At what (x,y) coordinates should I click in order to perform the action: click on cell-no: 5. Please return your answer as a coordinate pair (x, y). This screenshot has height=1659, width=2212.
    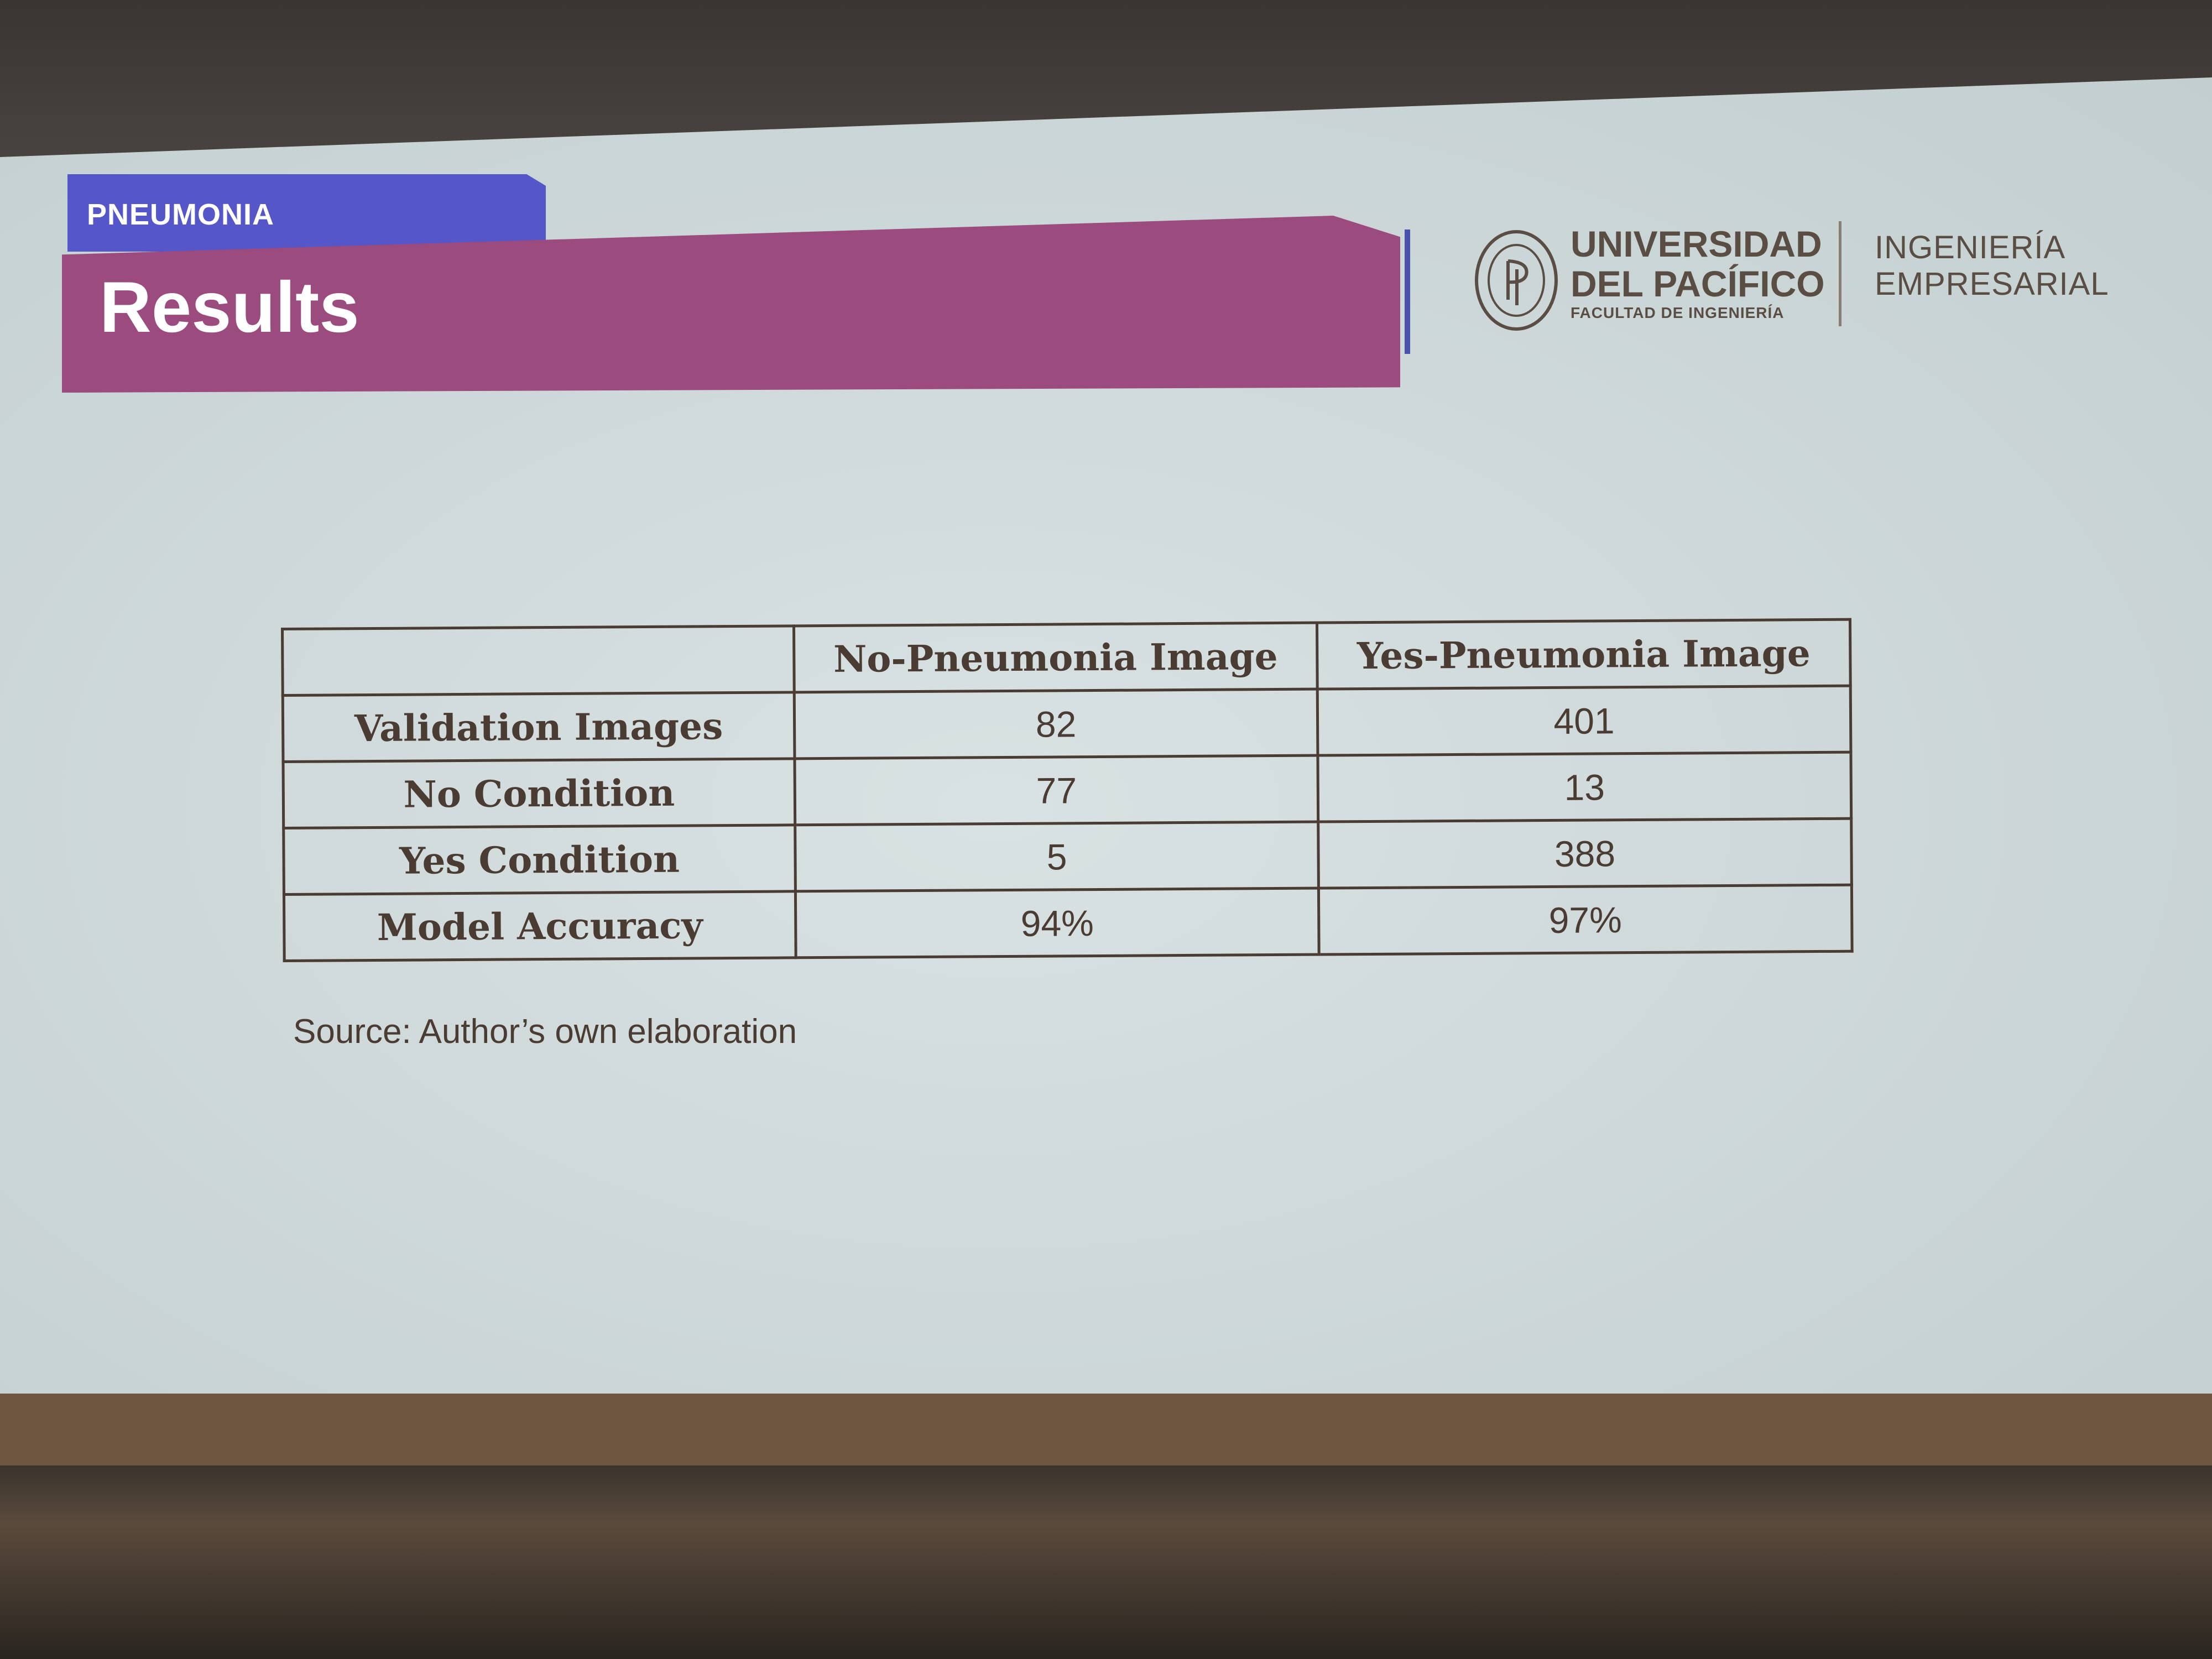
    Looking at the image, I should click on (1057, 857).